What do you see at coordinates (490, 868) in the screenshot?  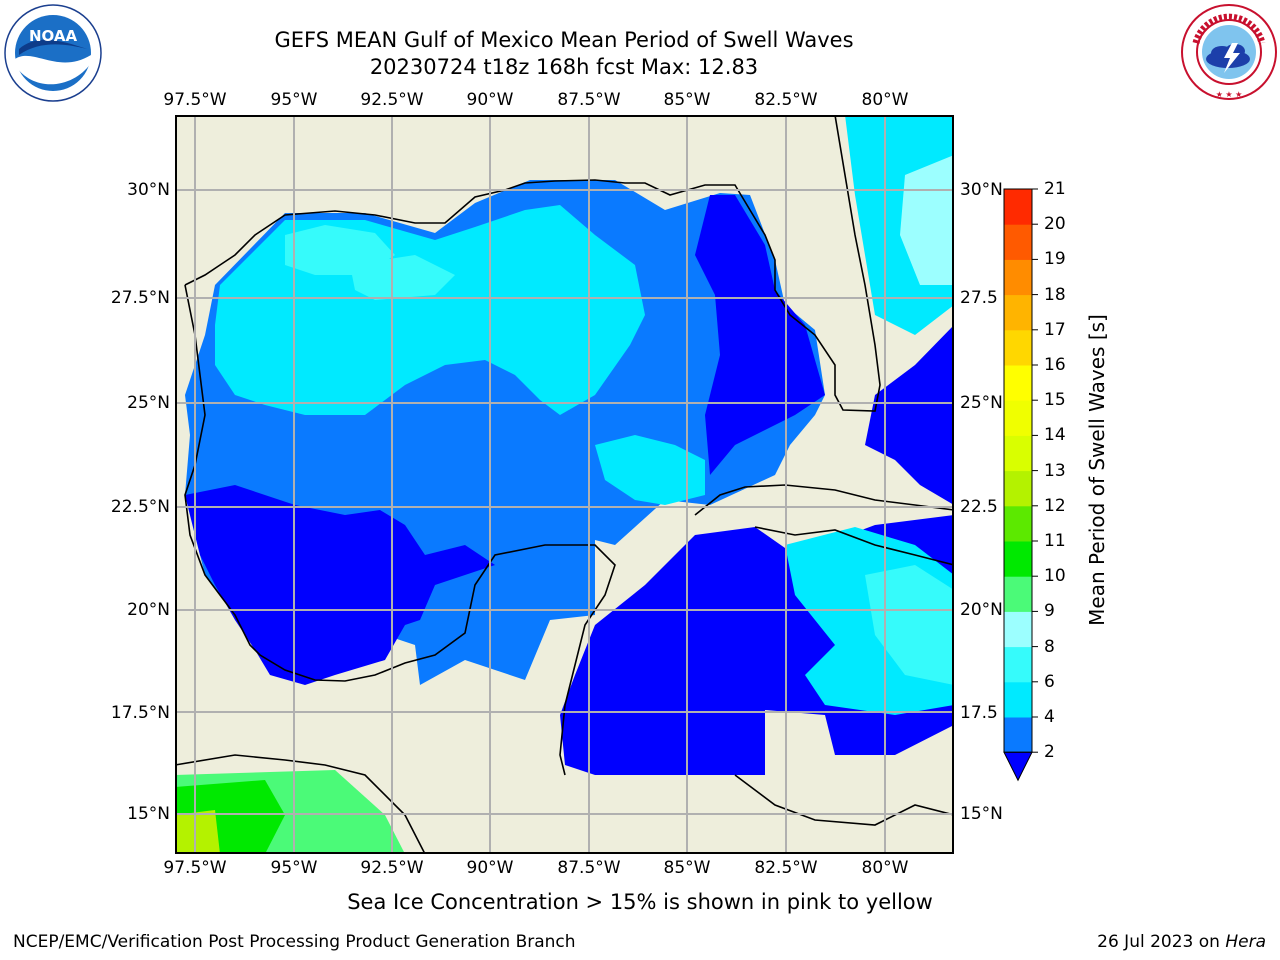 I see `lon-label-bottom: 90°W` at bounding box center [490, 868].